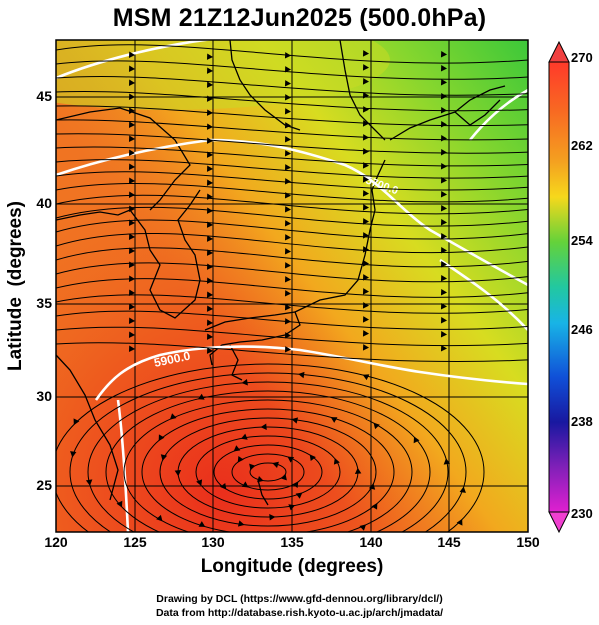  What do you see at coordinates (582, 57) in the screenshot?
I see `colorbar-label: 270` at bounding box center [582, 57].